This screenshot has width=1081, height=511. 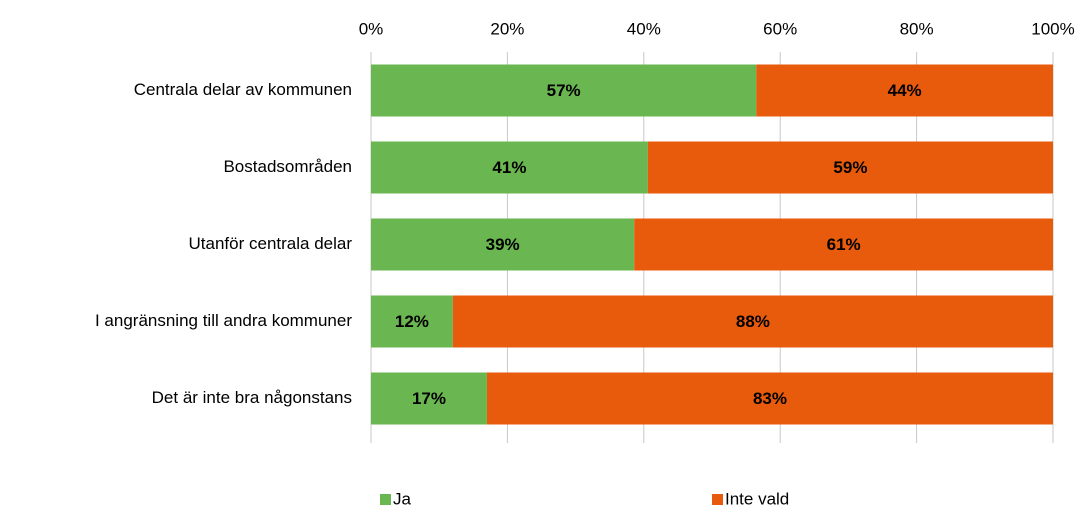 I want to click on x-tick-label: 40%, so click(x=644, y=28).